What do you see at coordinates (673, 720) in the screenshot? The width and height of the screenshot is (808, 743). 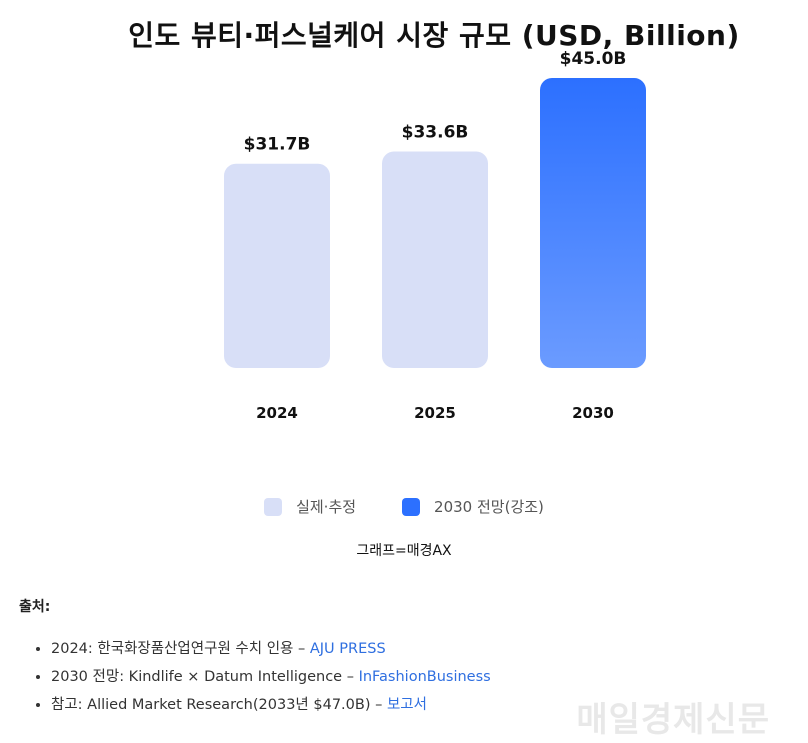 I see `publisher-watermark: 매일경제신문` at bounding box center [673, 720].